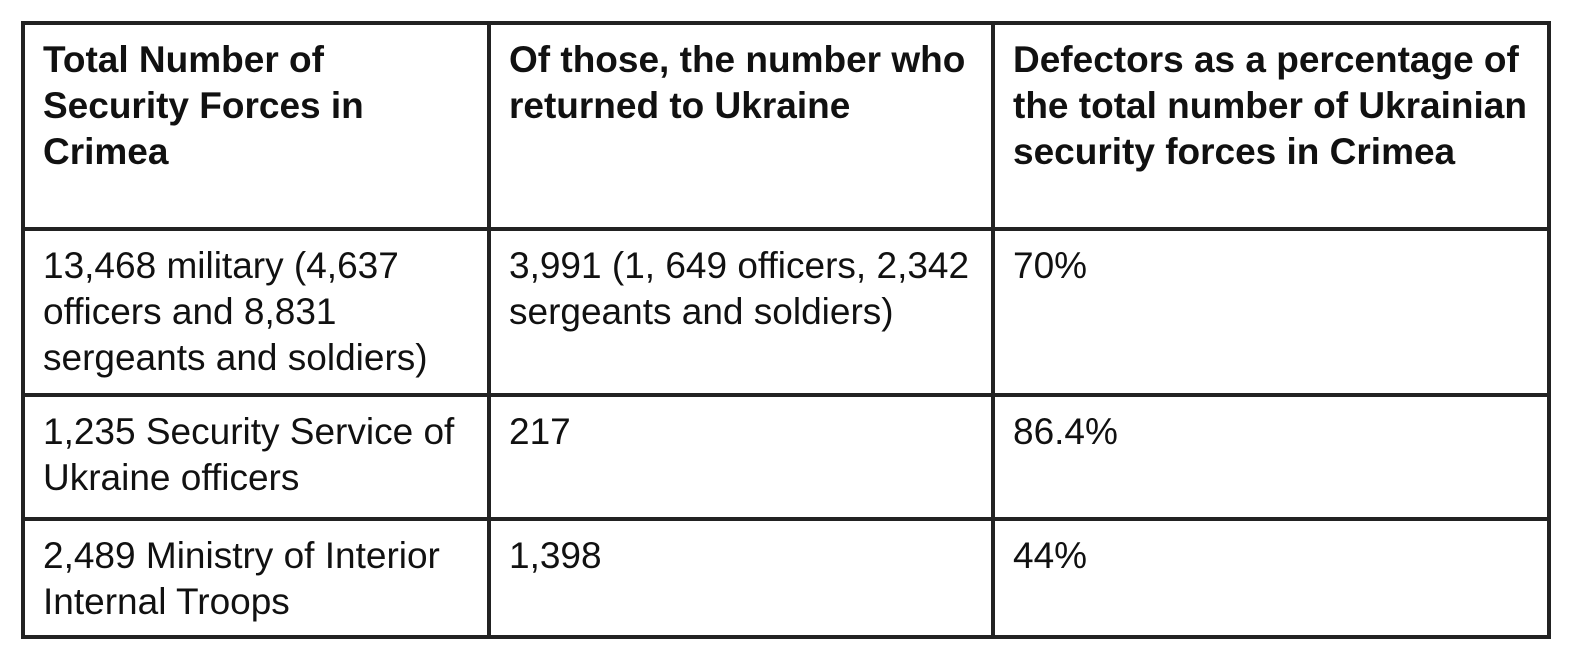 The height and width of the screenshot is (660, 1588). What do you see at coordinates (1271, 457) in the screenshot?
I see `cell-defectors-percentage: 86.4%` at bounding box center [1271, 457].